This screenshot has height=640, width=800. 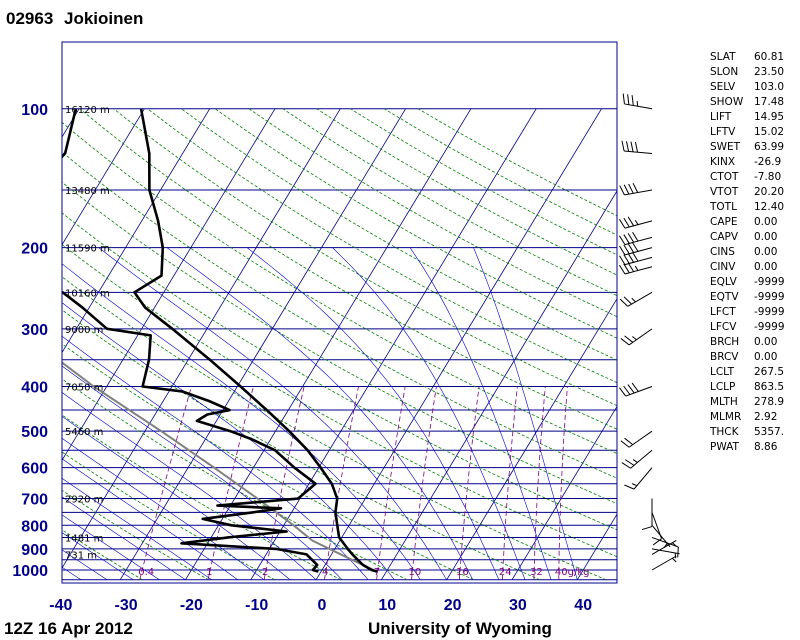 I want to click on index-key: CAPV, so click(x=724, y=237).